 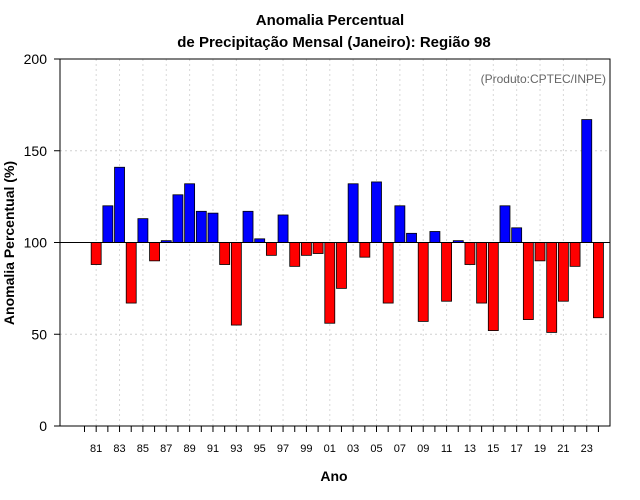 What do you see at coordinates (36, 243) in the screenshot?
I see `y-tick-label: 100` at bounding box center [36, 243].